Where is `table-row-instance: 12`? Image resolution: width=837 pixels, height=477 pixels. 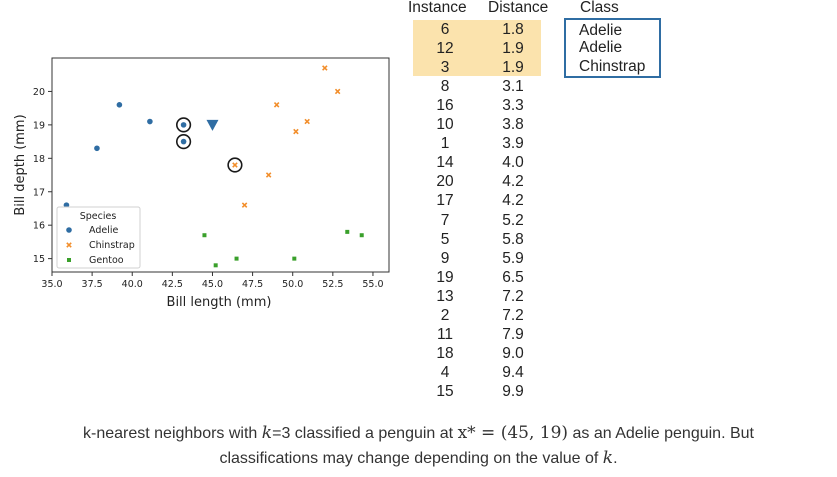 table-row-instance: 12 is located at coordinates (445, 49).